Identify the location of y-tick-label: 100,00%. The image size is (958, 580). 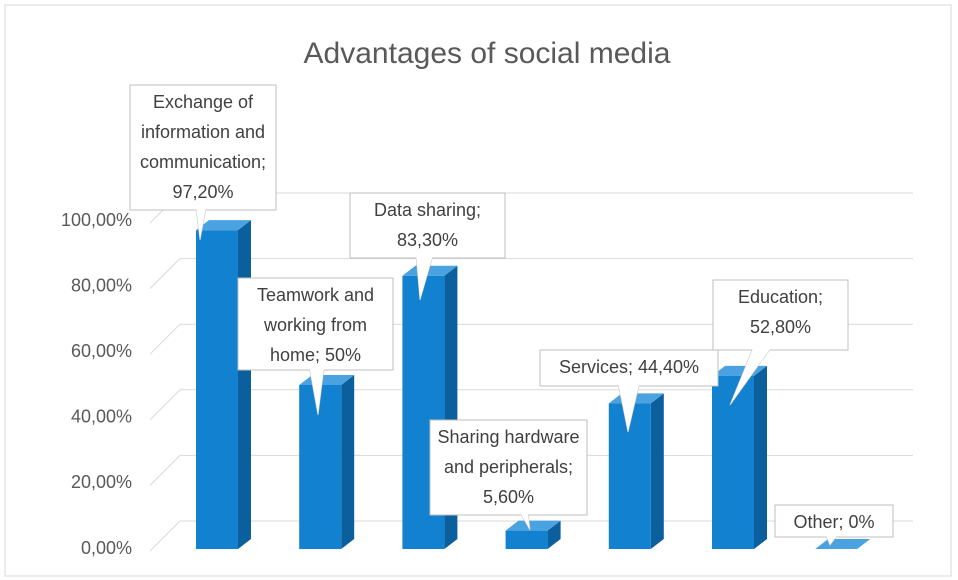
(96, 220).